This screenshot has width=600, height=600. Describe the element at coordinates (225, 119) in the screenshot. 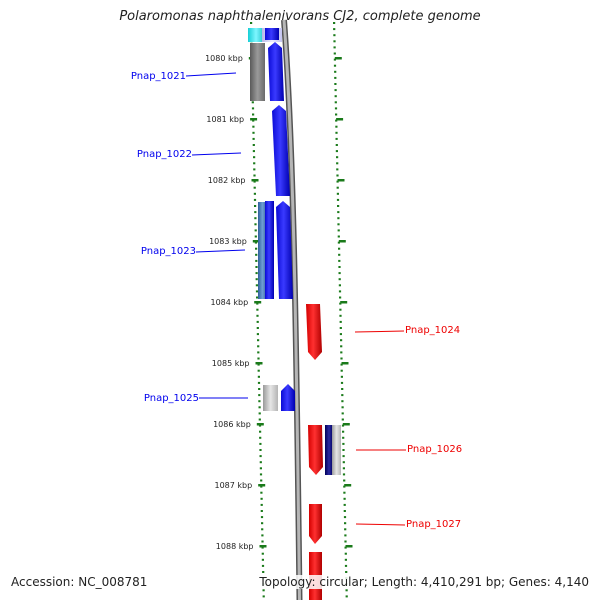

I see `tick-label: 1081 kbp` at that location.